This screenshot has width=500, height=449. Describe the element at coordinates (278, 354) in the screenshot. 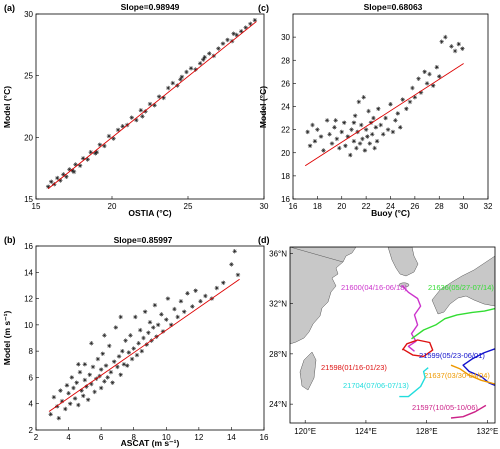

I see `map-y-tick-label: 28°N` at that location.